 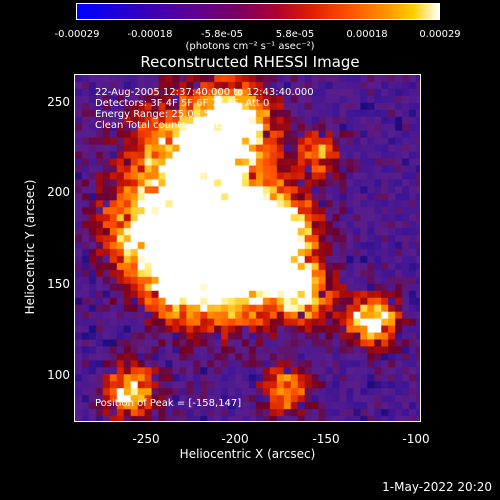 I want to click on y-tick-label: 250, so click(x=58, y=102).